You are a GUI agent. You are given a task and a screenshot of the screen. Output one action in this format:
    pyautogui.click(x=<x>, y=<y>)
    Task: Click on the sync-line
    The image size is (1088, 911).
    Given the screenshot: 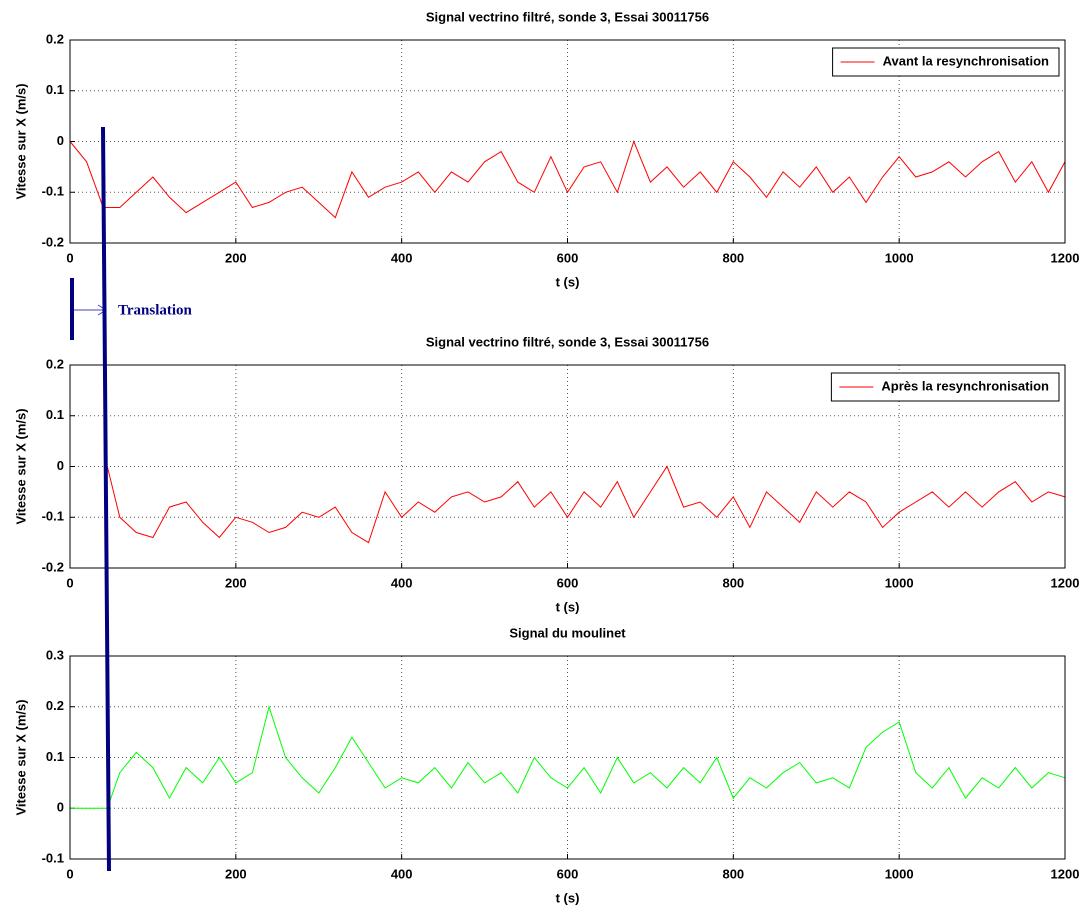 What is the action you would take?
    pyautogui.click(x=106, y=499)
    